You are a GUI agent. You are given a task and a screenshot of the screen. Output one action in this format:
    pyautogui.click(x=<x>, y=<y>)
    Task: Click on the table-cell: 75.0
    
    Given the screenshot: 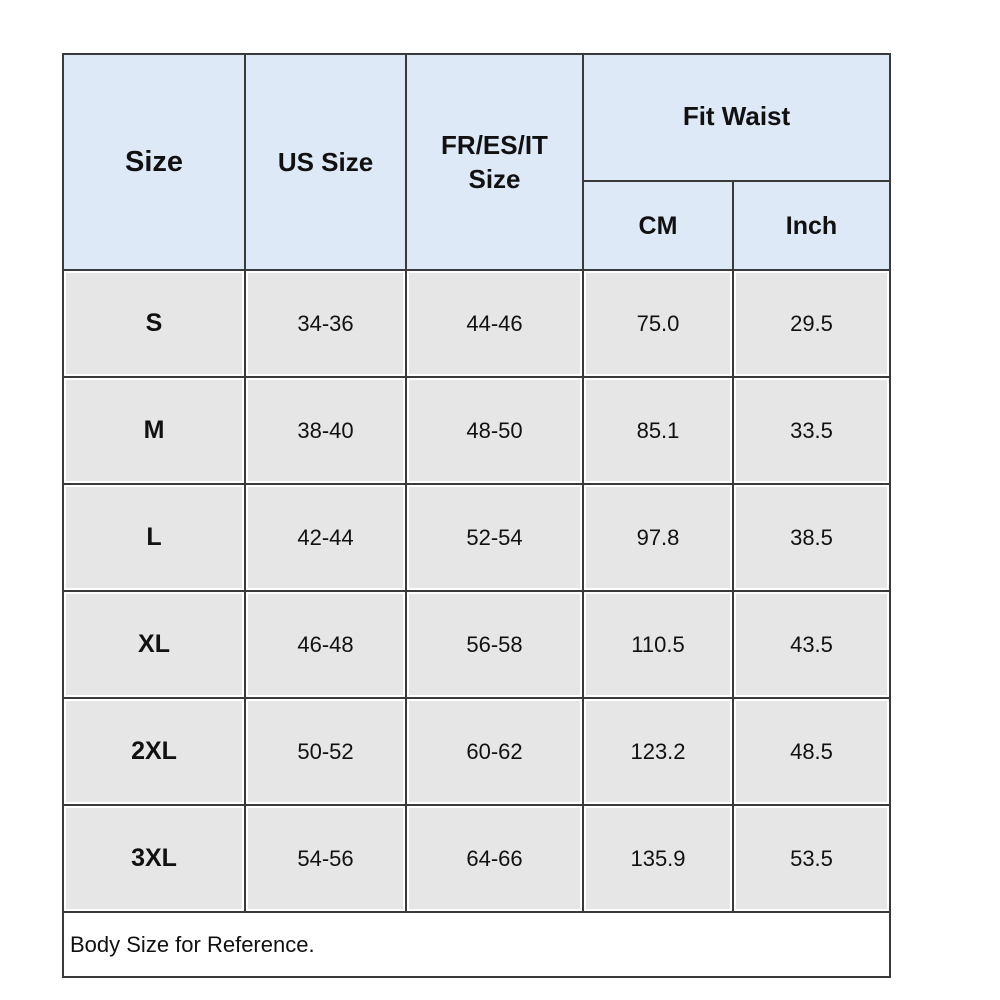 What is the action you would take?
    pyautogui.click(x=658, y=323)
    